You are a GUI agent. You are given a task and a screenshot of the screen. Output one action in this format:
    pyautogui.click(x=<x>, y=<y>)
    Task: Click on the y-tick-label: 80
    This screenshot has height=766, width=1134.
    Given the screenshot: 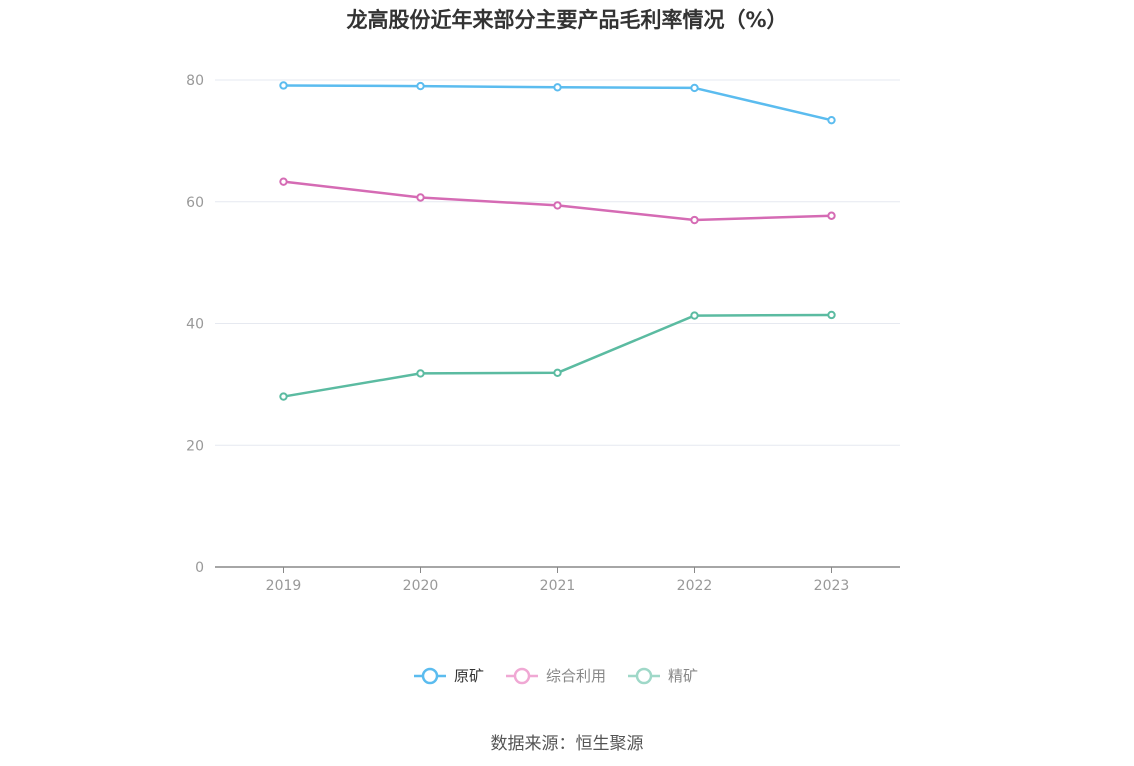 What is the action you would take?
    pyautogui.click(x=195, y=81)
    